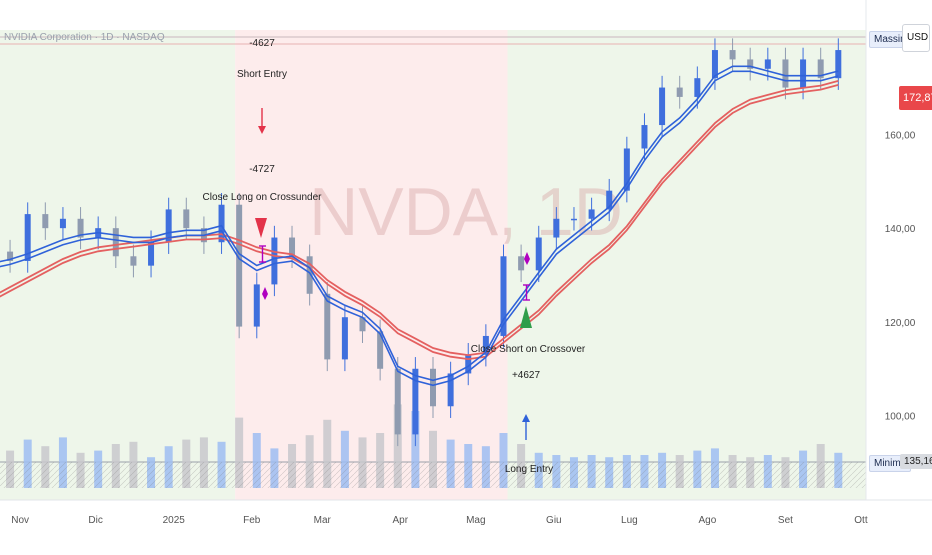  What do you see at coordinates (323, 520) in the screenshot?
I see `time-tick-label: Mar` at bounding box center [323, 520].